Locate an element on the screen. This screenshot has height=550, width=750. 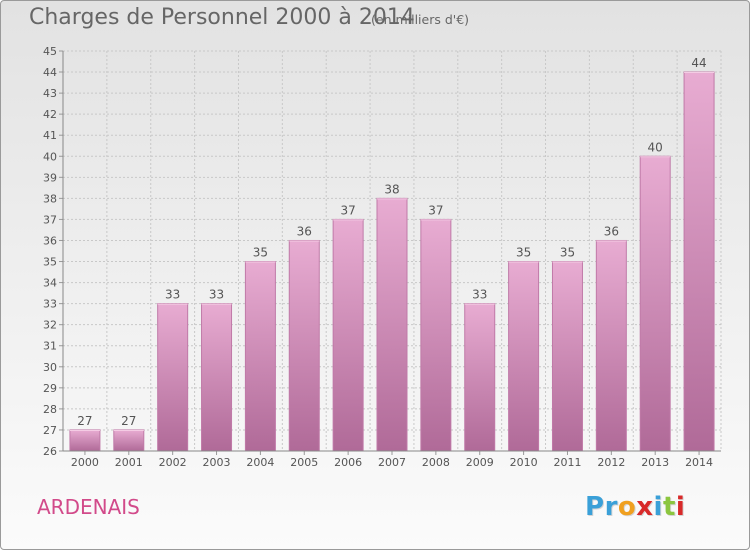
y-tick-label: 37 is located at coordinates (50, 219).